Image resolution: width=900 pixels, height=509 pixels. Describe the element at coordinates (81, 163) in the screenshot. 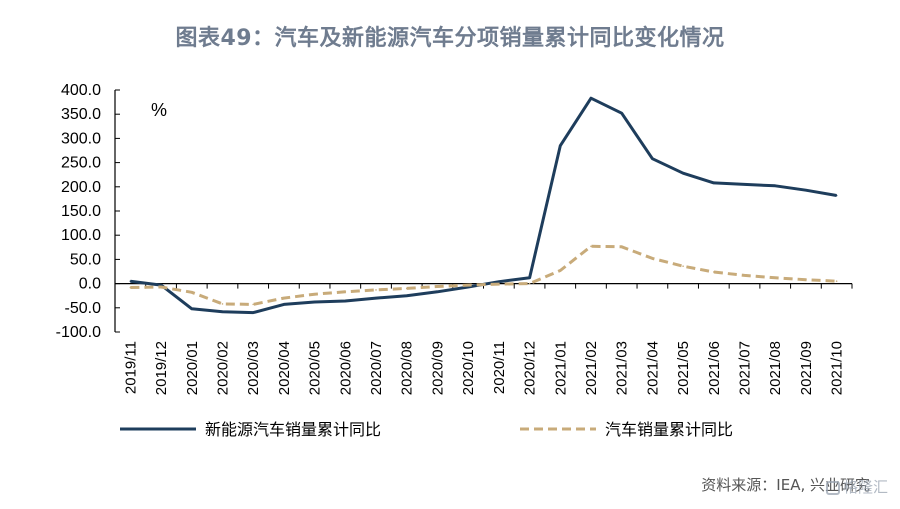

I see `y-tick-label: 250.0` at that location.